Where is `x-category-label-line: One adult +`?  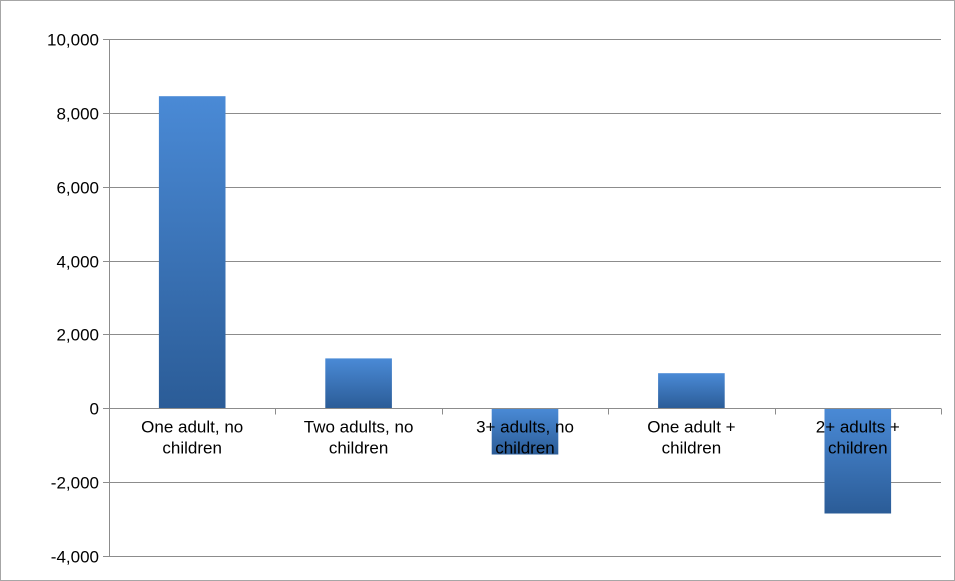 x-category-label-line: One adult + is located at coordinates (691, 427).